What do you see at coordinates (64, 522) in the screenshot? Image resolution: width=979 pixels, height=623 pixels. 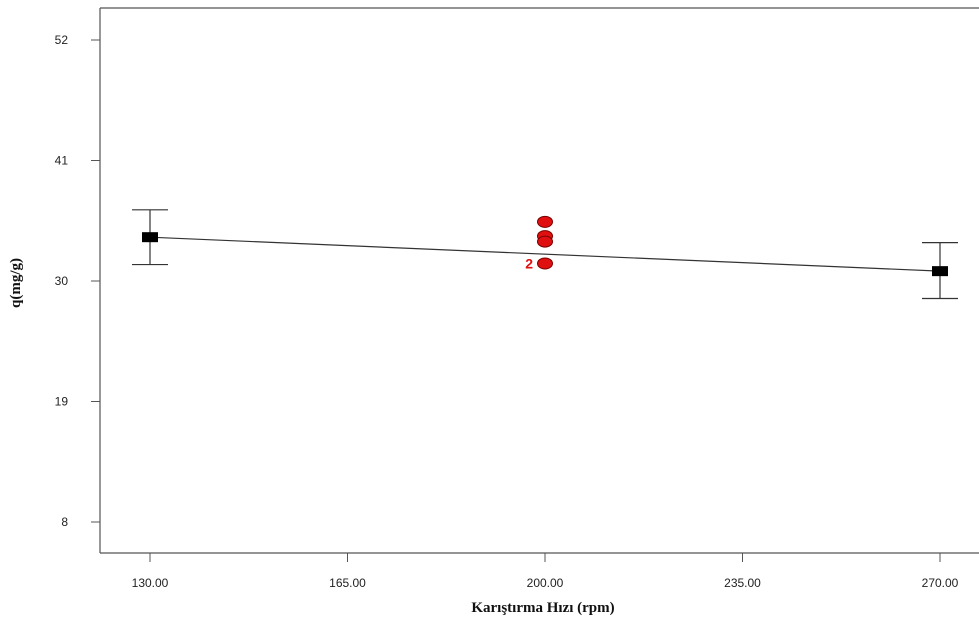 I see `y-tick-label: 8` at bounding box center [64, 522].